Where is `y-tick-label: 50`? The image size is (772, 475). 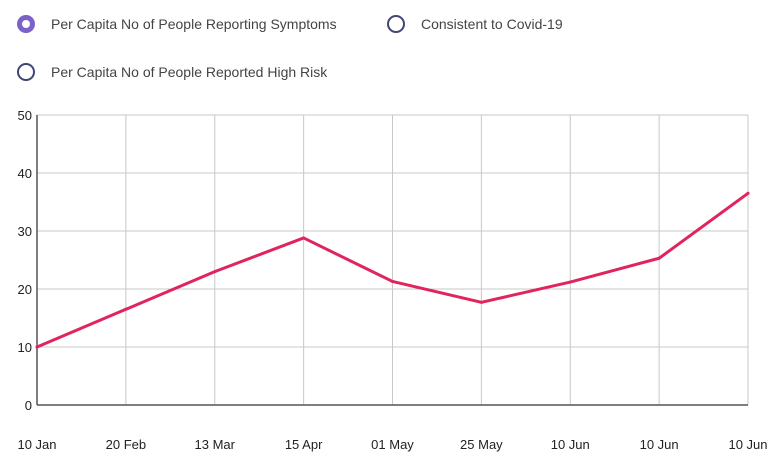 y-tick-label: 50 is located at coordinates (25, 115).